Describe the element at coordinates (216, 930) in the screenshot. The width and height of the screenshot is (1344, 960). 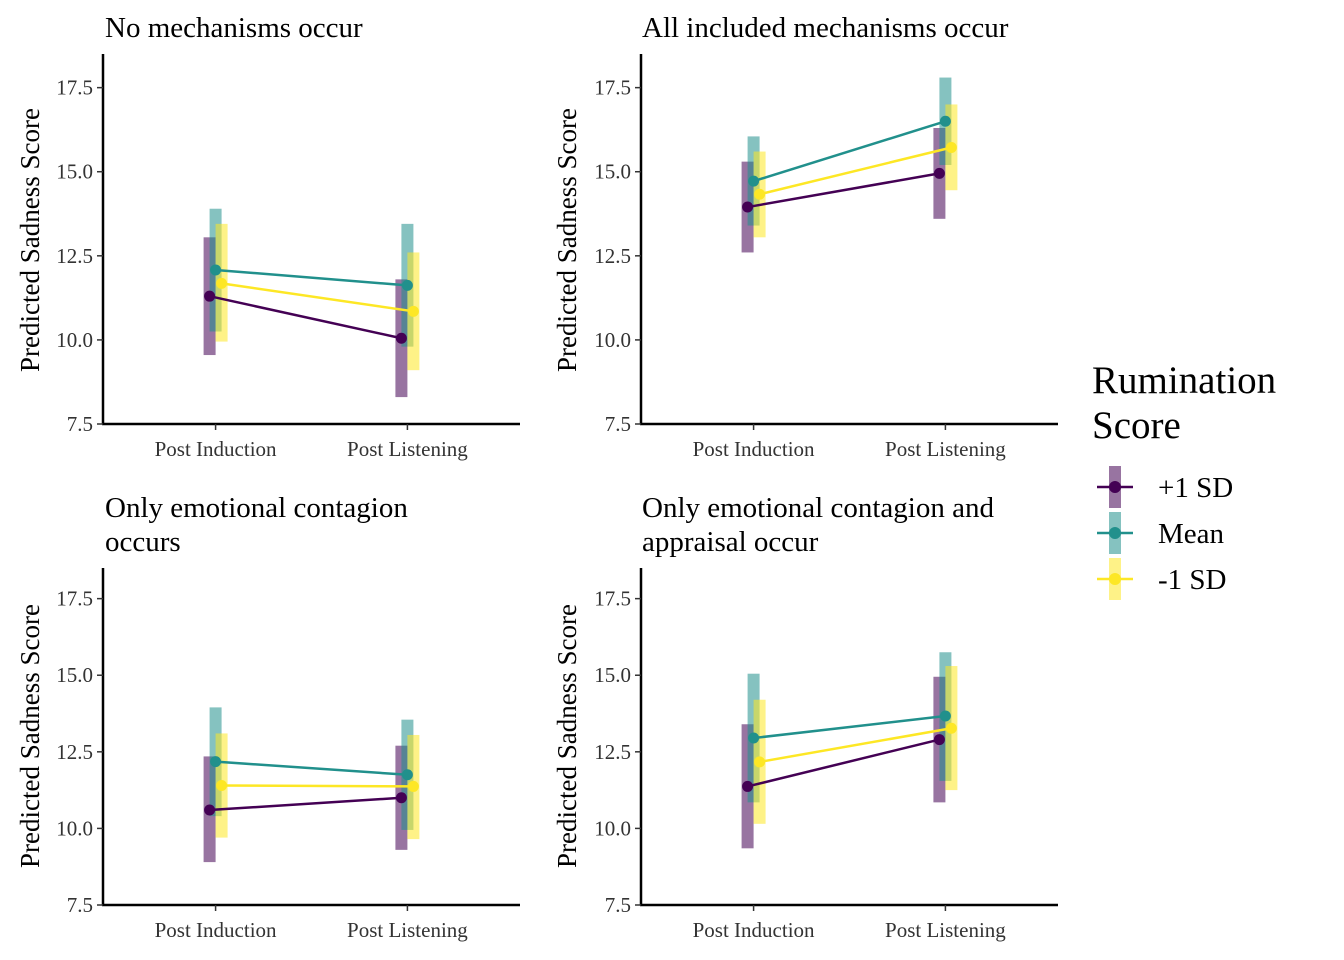
I see `panel-3-x-tick-label-1: Post Induction` at that location.